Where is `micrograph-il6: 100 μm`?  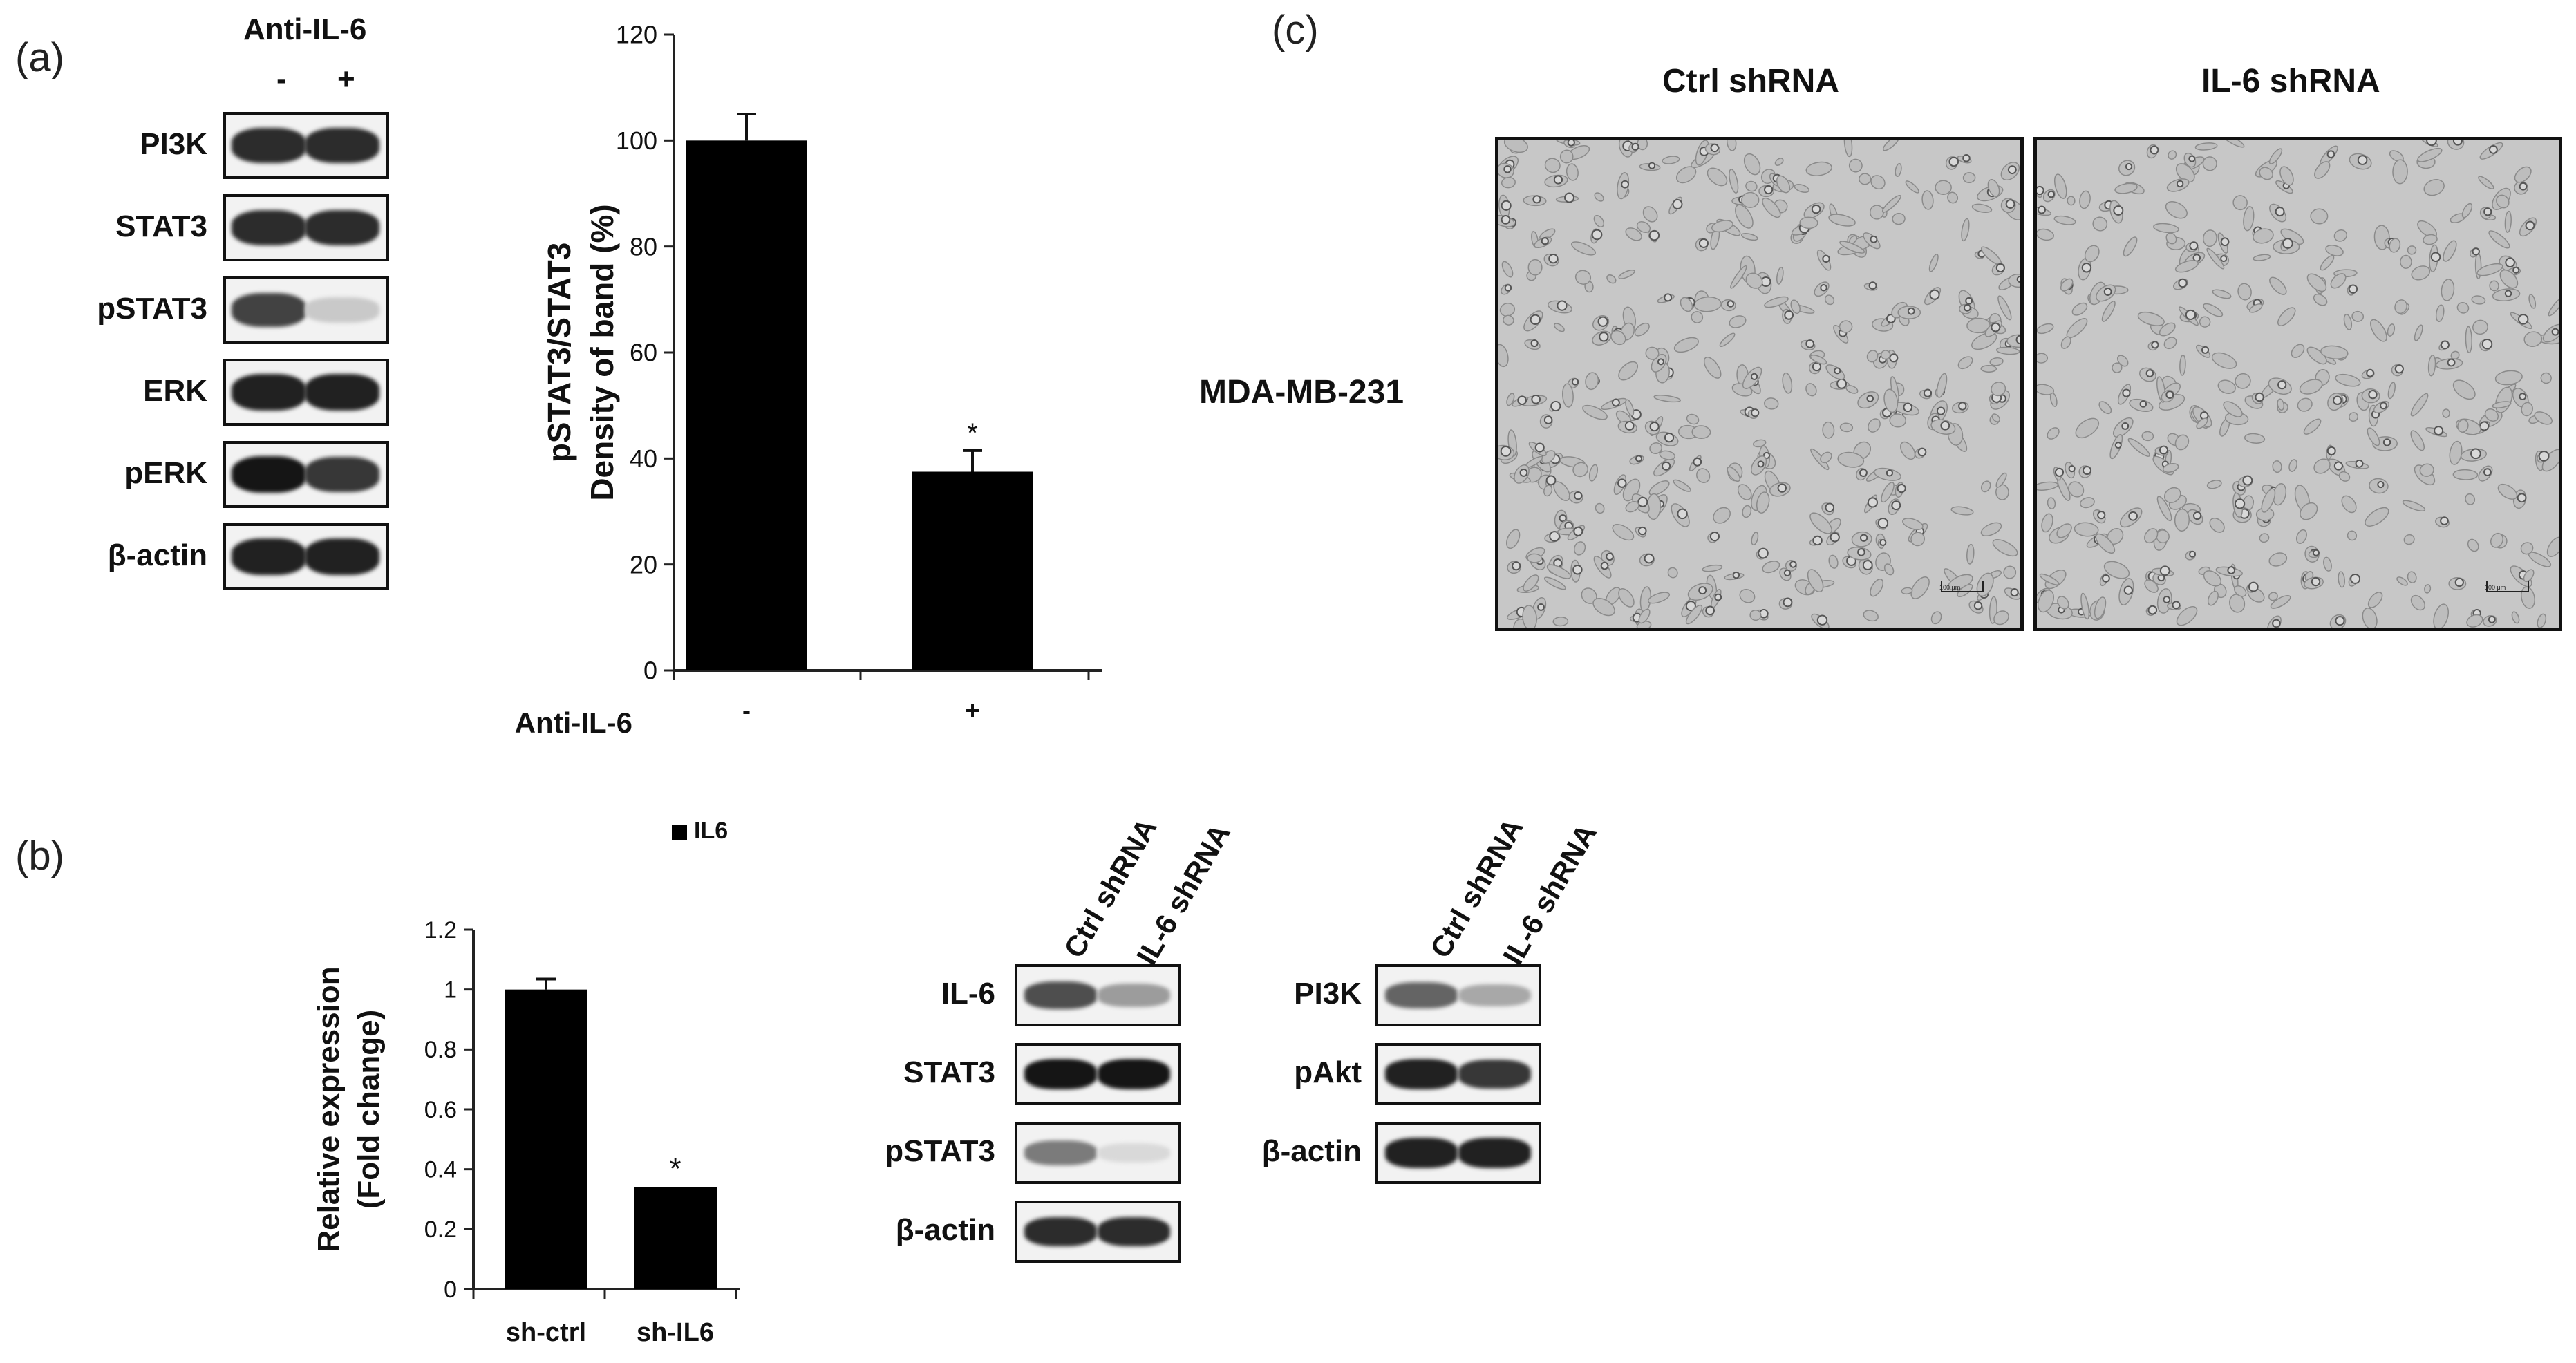
micrograph-il6: 100 μm is located at coordinates (2297, 384).